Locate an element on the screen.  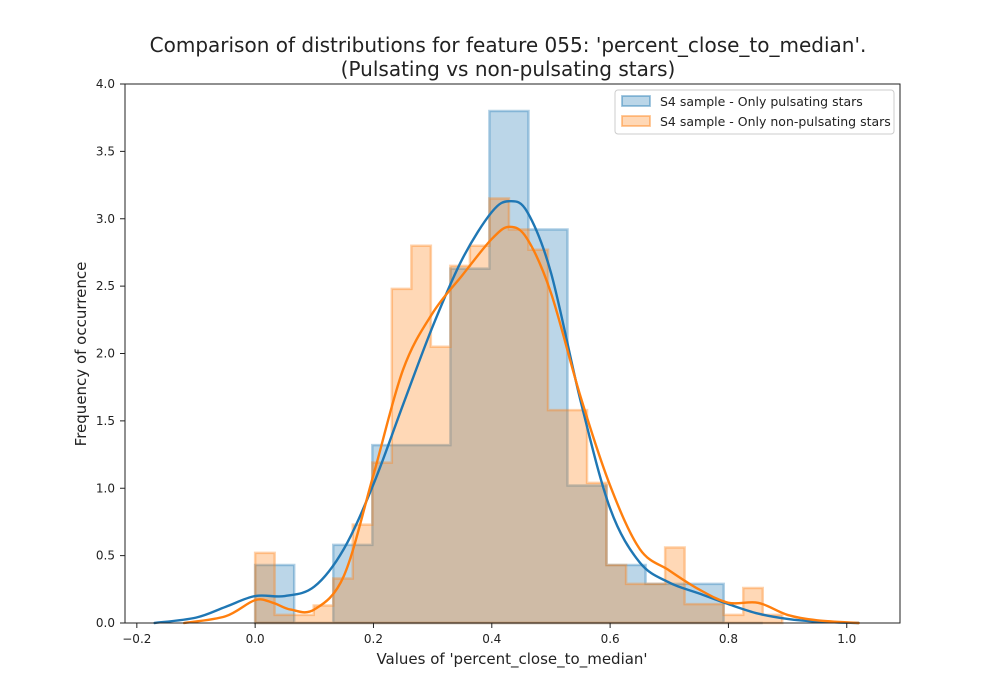
chart-title-line-2: (Pulsating vs non-pulsating stars) is located at coordinates (508, 69).